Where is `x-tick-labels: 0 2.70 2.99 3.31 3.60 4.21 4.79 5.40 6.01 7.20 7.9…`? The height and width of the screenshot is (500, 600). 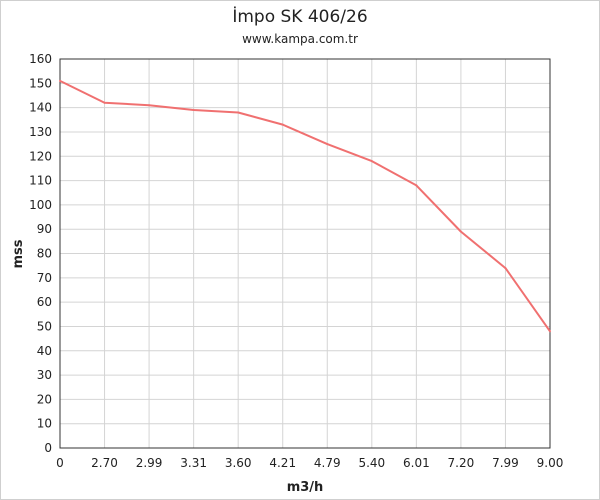 x-tick-labels: 0 2.70 2.99 3.31 3.60 4.21 4.79 5.40 6.01 7.20 7.9… is located at coordinates (309, 463).